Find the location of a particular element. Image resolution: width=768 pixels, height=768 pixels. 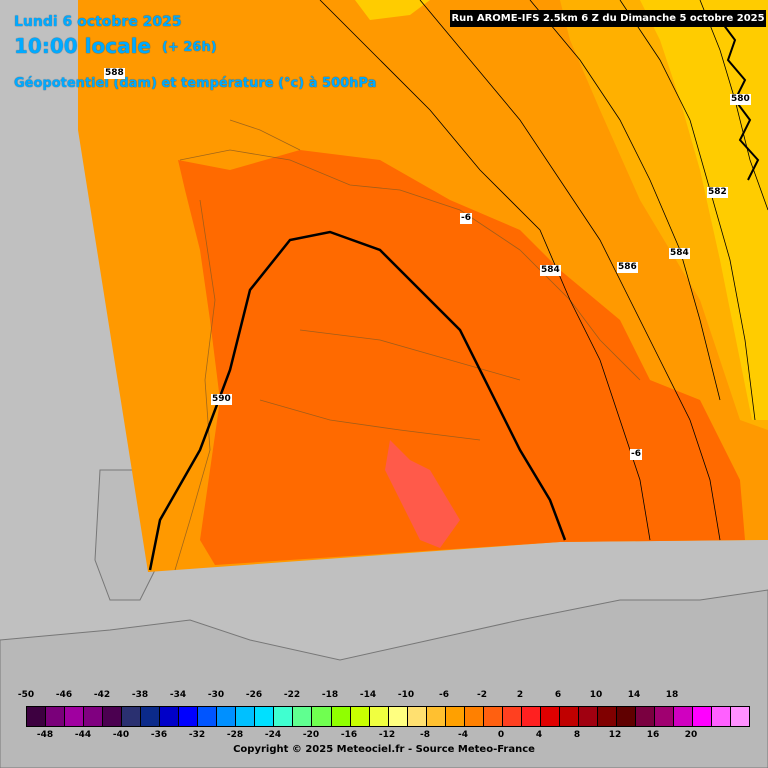

legend-tick-label: -28 is located at coordinates (235, 735).